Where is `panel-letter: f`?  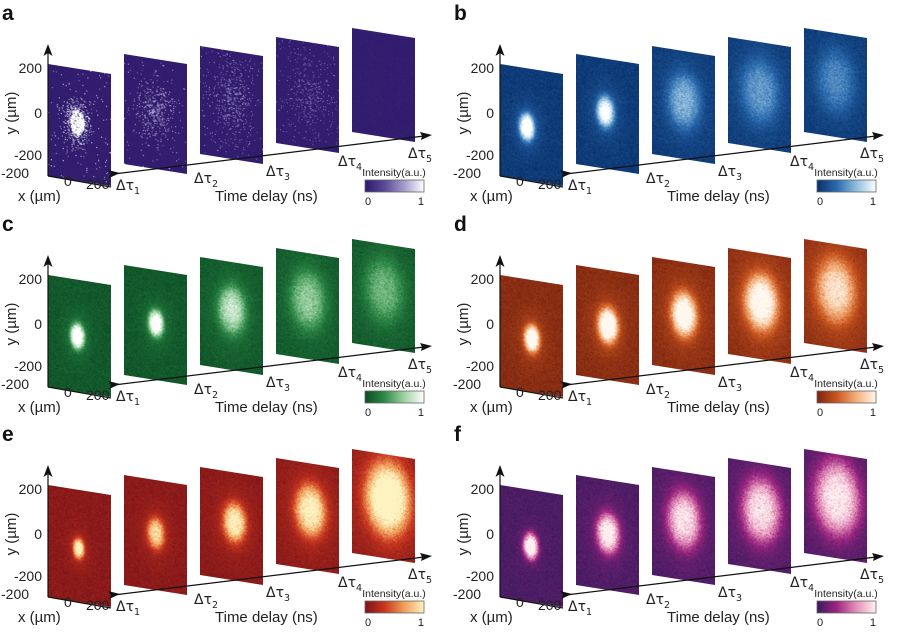
panel-letter: f is located at coordinates (458, 434).